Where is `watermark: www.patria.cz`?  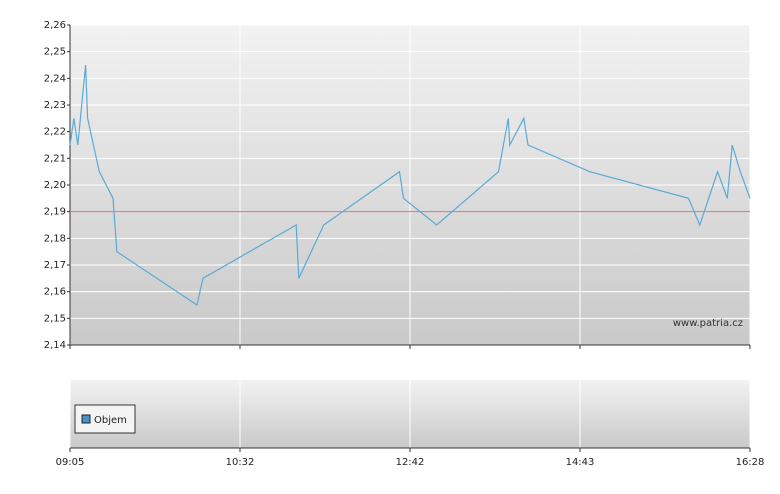
watermark: www.patria.cz is located at coordinates (708, 323).